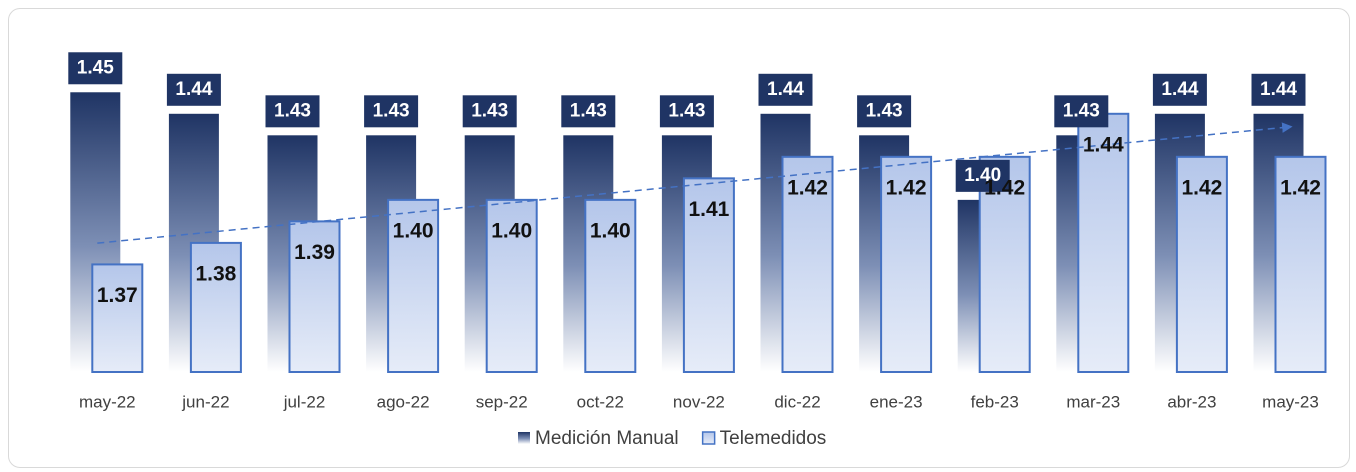 Image resolution: width=1356 pixels, height=472 pixels. Describe the element at coordinates (117, 295) in the screenshot. I see `value-label: 1.37` at that location.